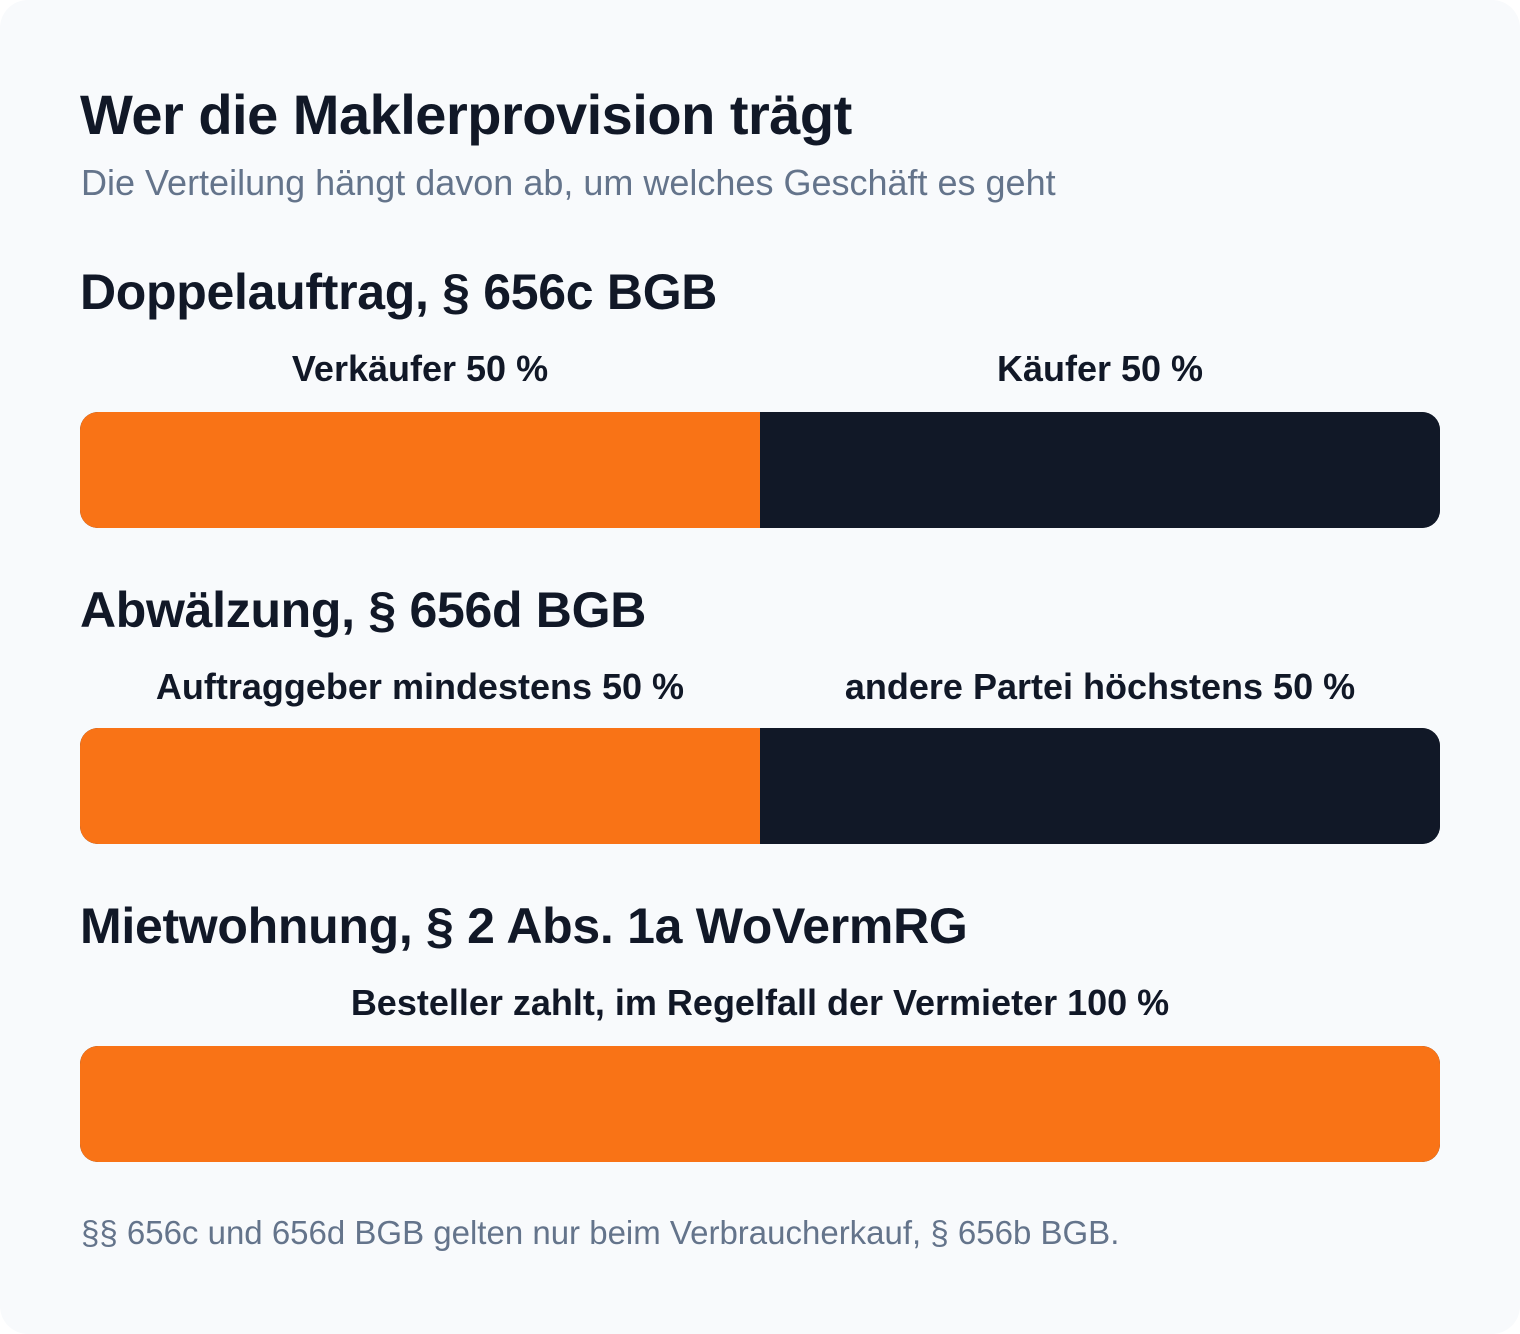  Describe the element at coordinates (1100, 686) in the screenshot. I see `segment-label: andere Partei höchstens 50 %` at that location.